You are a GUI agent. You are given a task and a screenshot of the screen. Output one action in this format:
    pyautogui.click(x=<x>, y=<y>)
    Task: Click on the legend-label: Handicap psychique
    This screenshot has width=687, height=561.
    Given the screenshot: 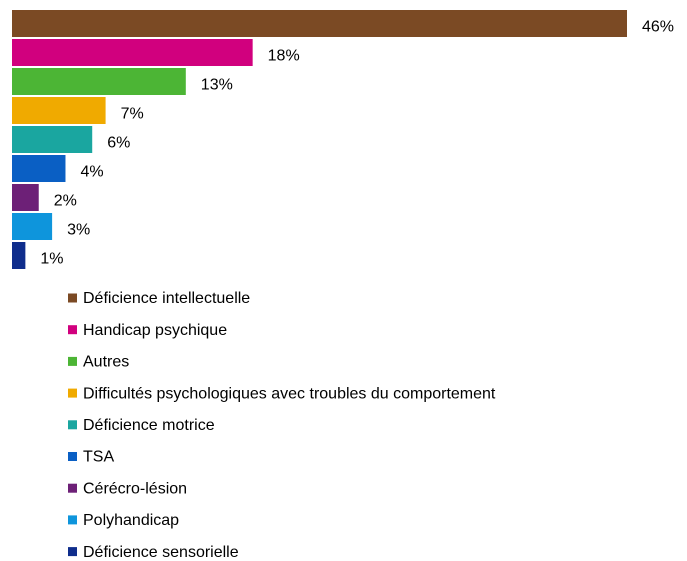 What is the action you would take?
    pyautogui.click(x=155, y=330)
    